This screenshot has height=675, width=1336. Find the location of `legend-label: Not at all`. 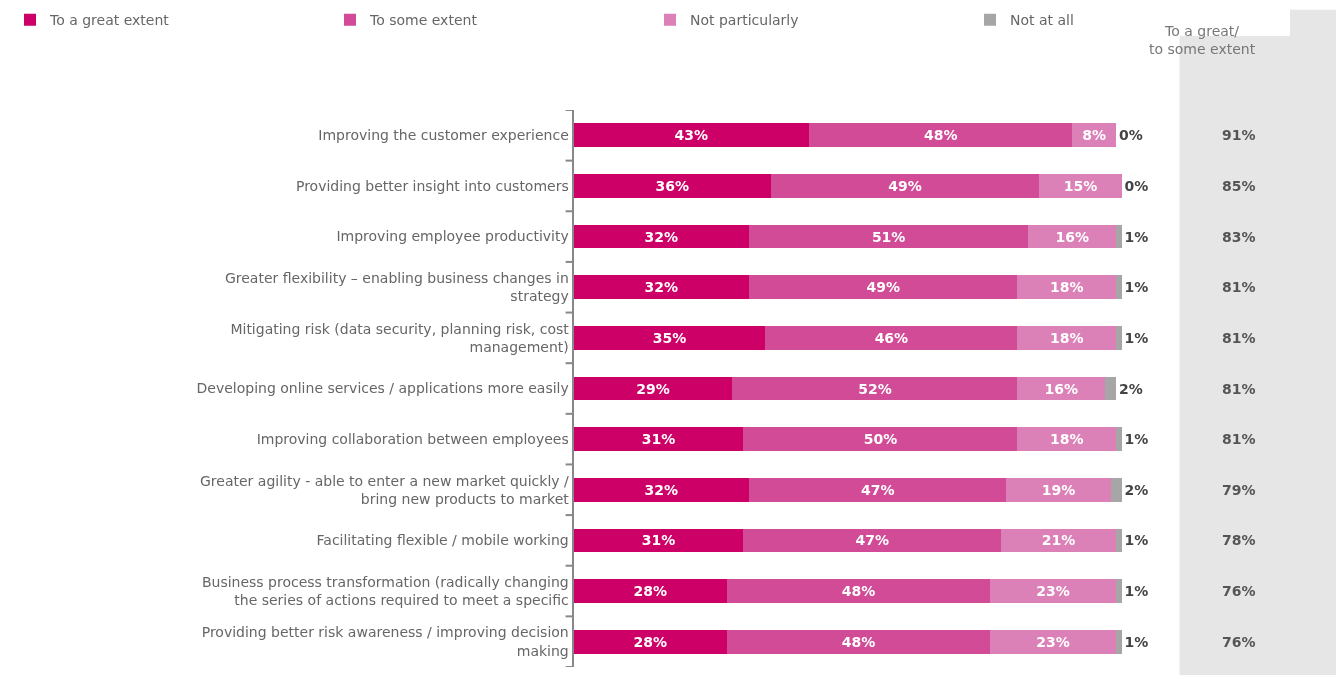

legend-label: Not at all is located at coordinates (1042, 20).